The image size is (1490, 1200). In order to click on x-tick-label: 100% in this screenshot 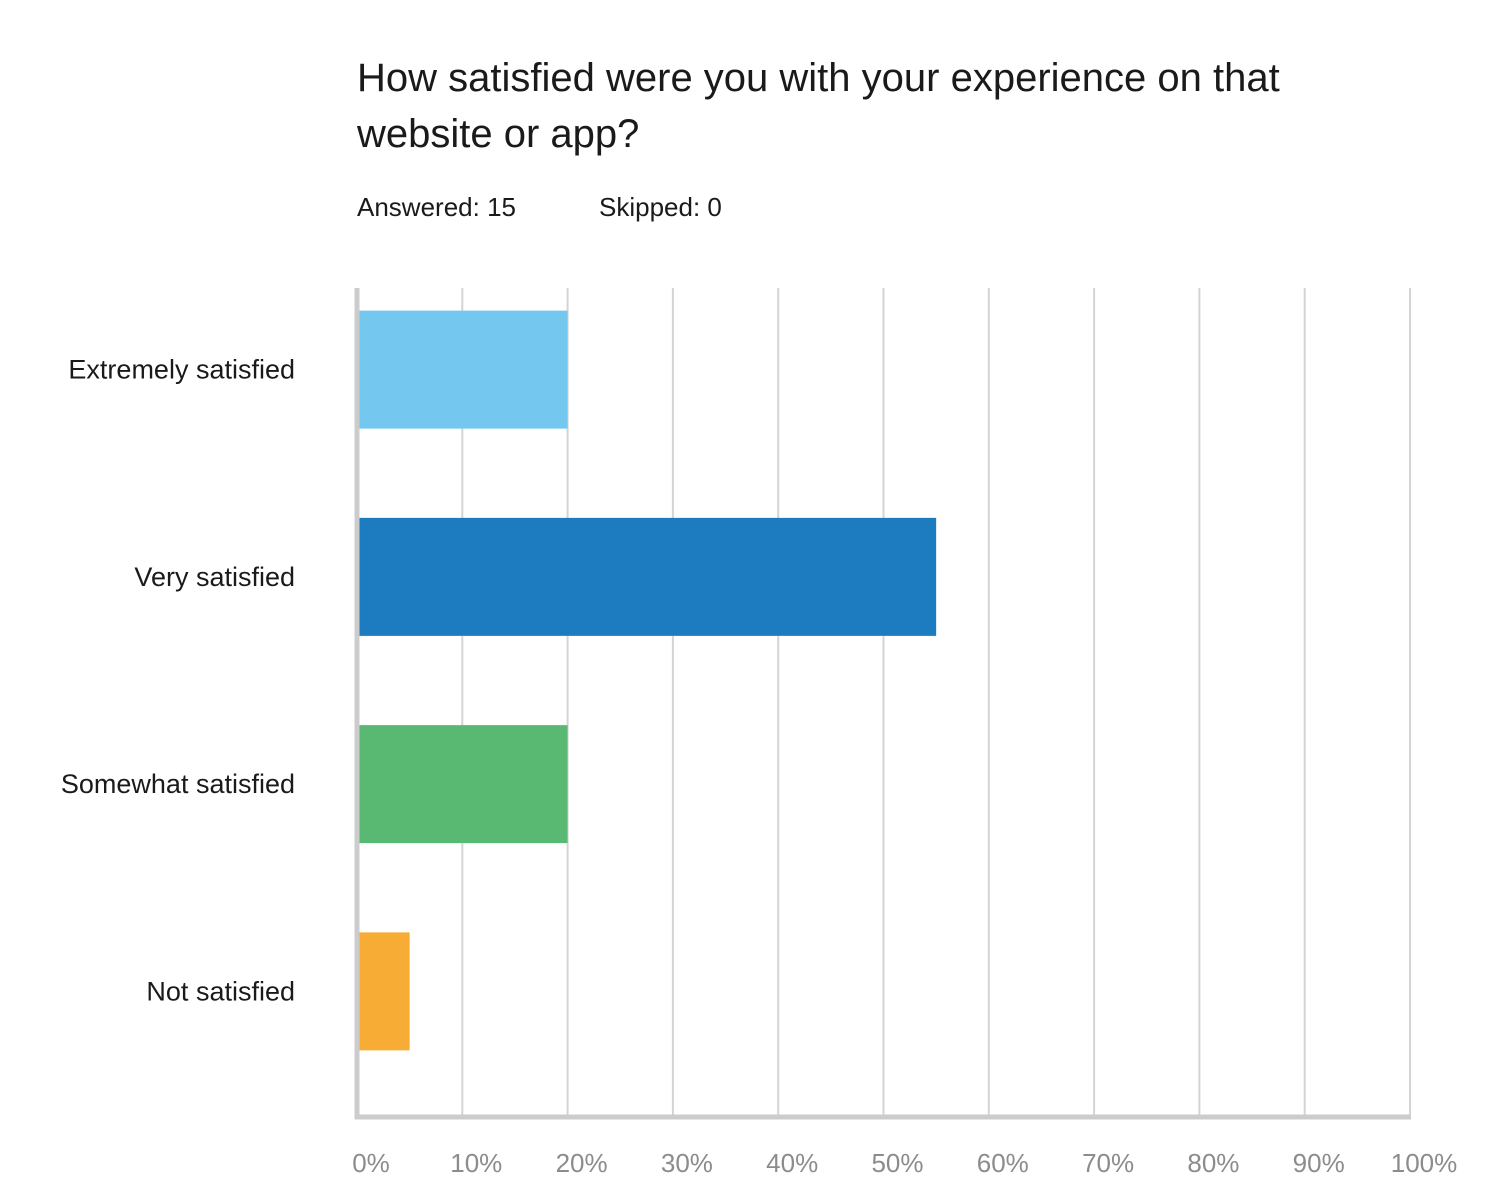, I will do `click(1424, 1163)`.